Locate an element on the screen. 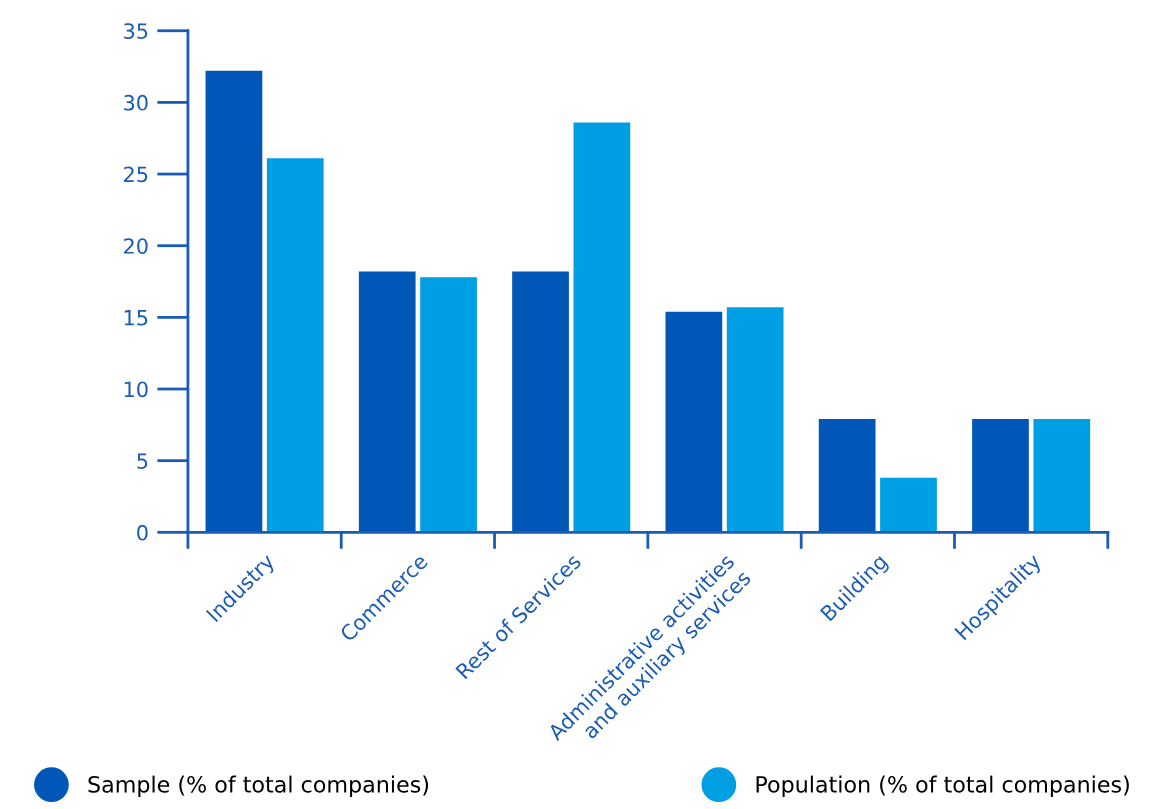  y-tick-label: 15 is located at coordinates (136, 318).